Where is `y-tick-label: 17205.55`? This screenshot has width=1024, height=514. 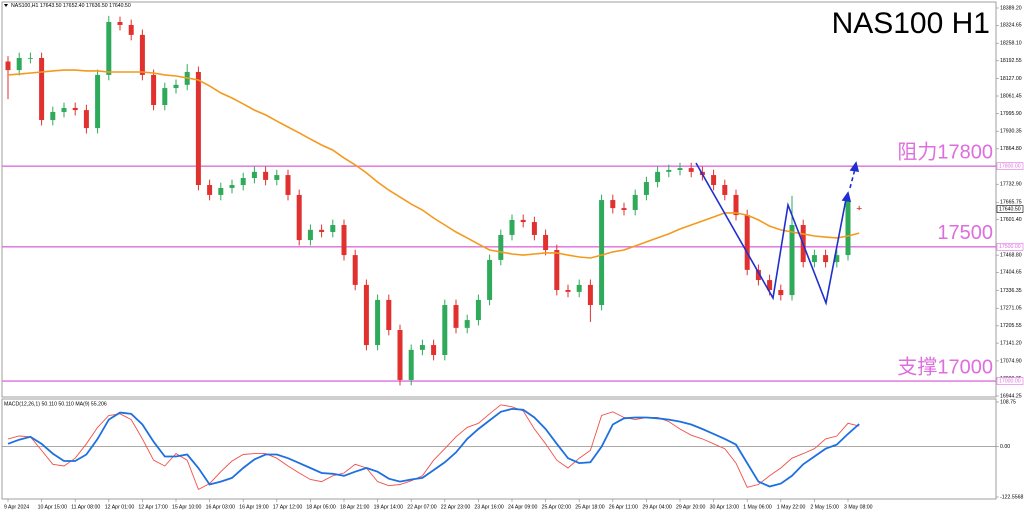 y-tick-label: 17205.55 is located at coordinates (1011, 326).